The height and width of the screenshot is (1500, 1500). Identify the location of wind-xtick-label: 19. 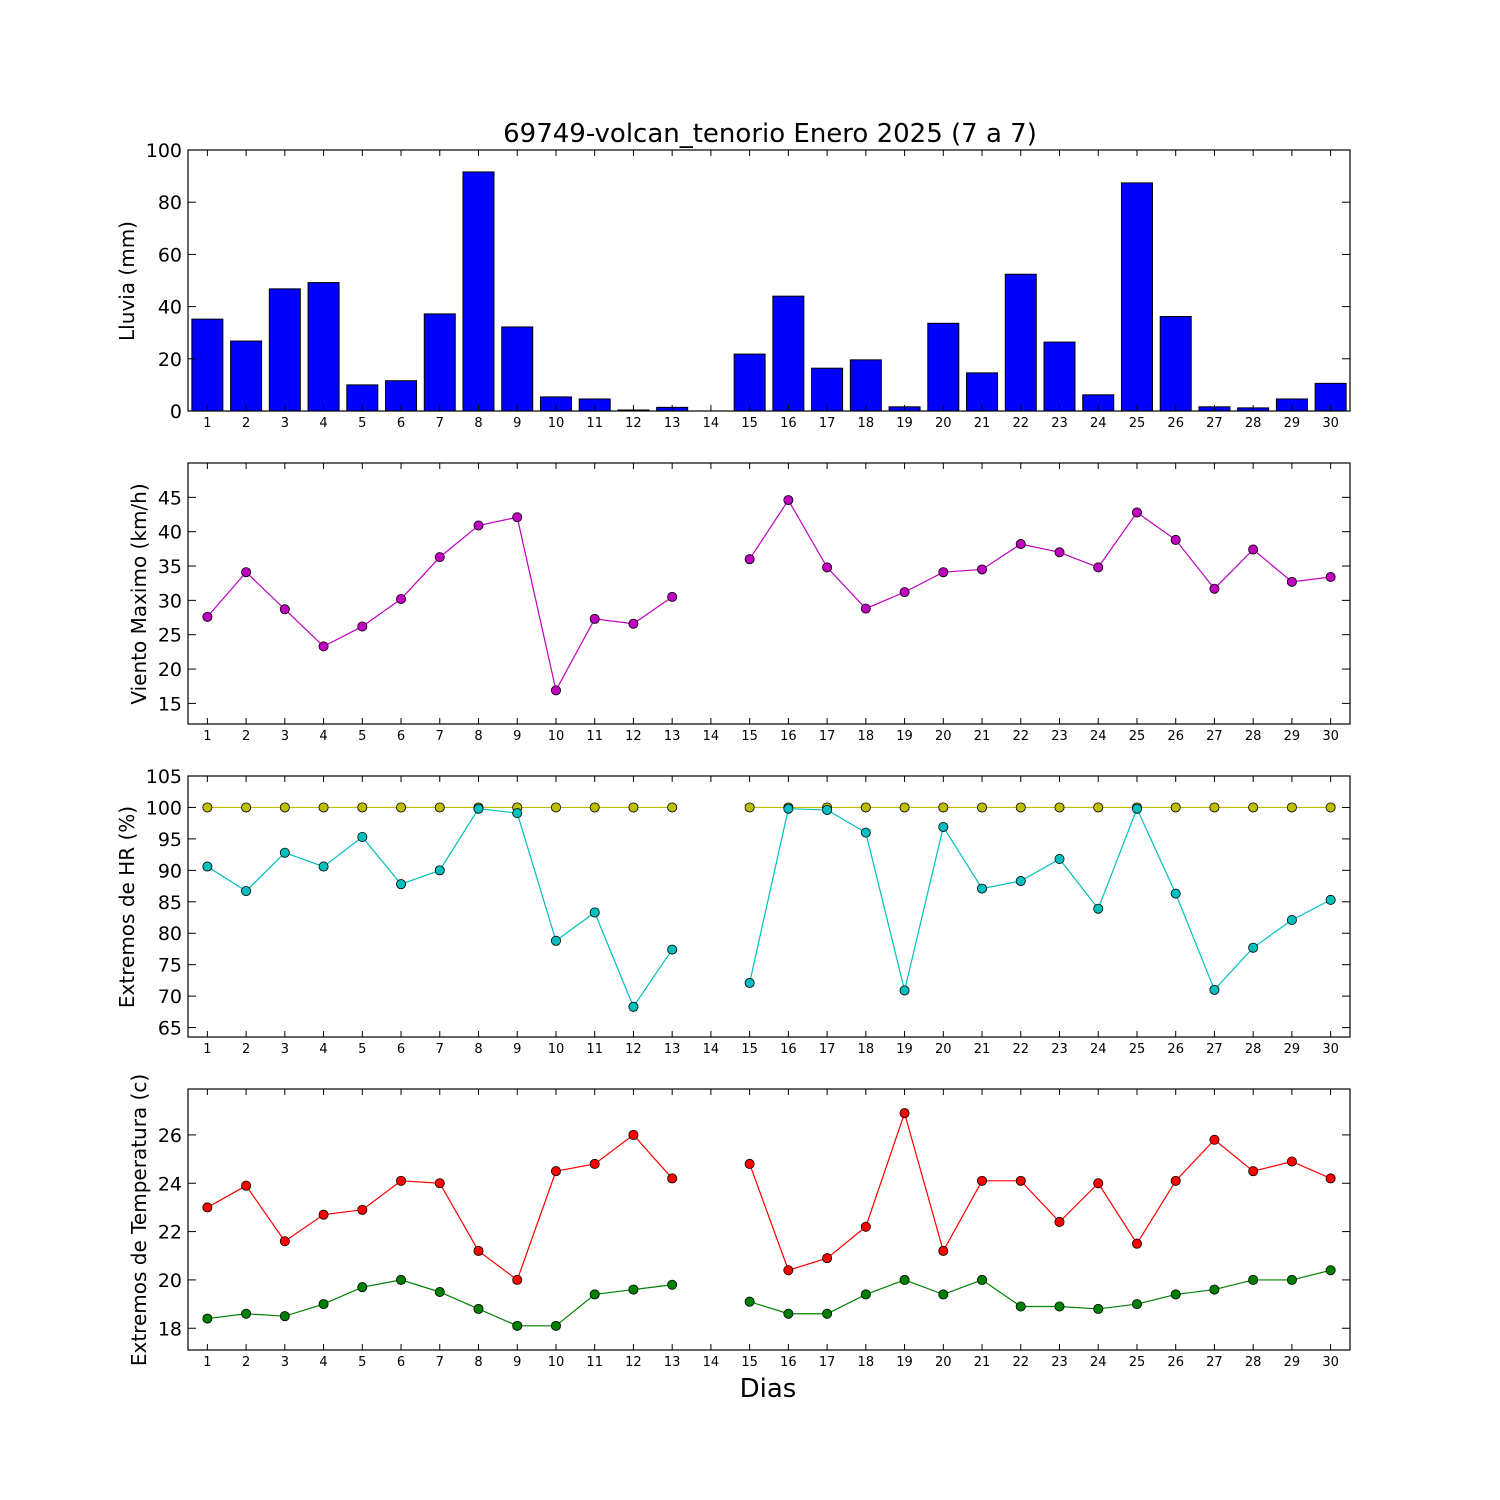
(904, 736).